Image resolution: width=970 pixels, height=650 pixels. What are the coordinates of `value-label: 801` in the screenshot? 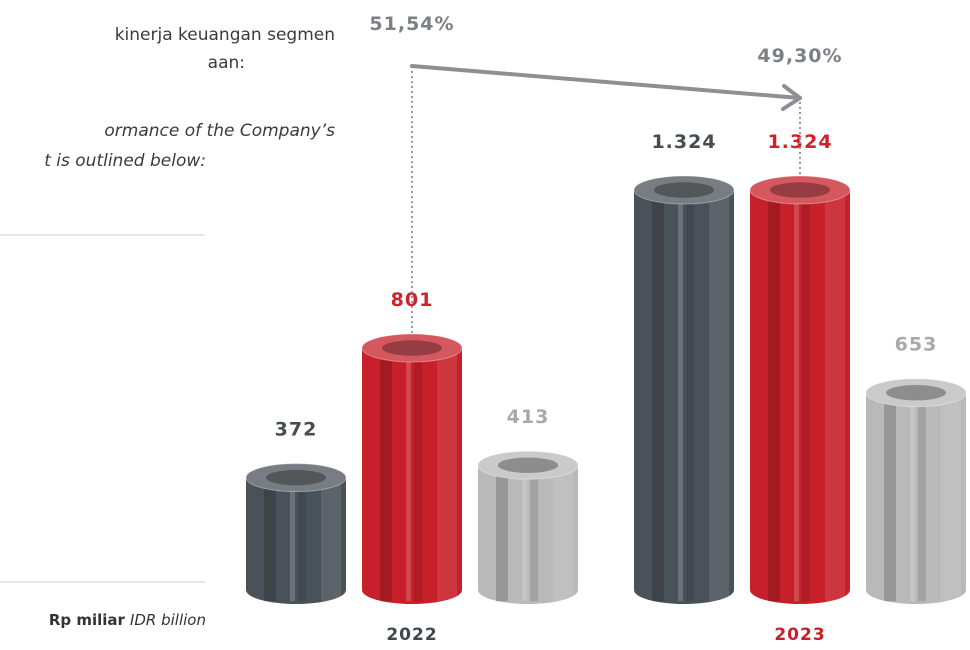 It's located at (412, 300).